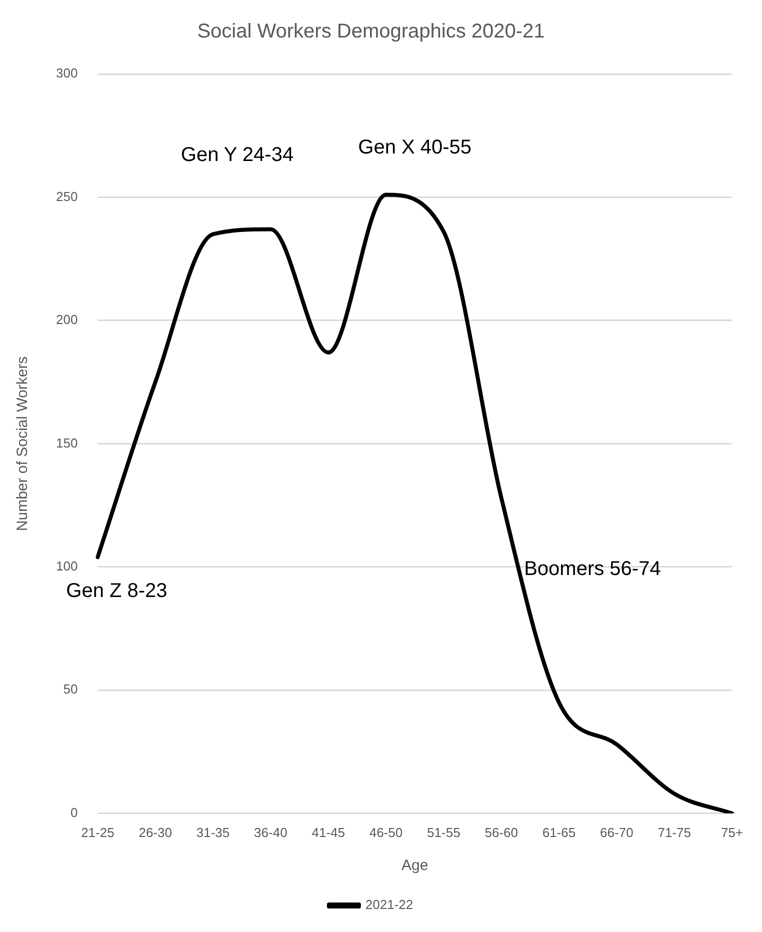 The width and height of the screenshot is (762, 932). What do you see at coordinates (271, 832) in the screenshot?
I see `x-tick-label: 36-40` at bounding box center [271, 832].